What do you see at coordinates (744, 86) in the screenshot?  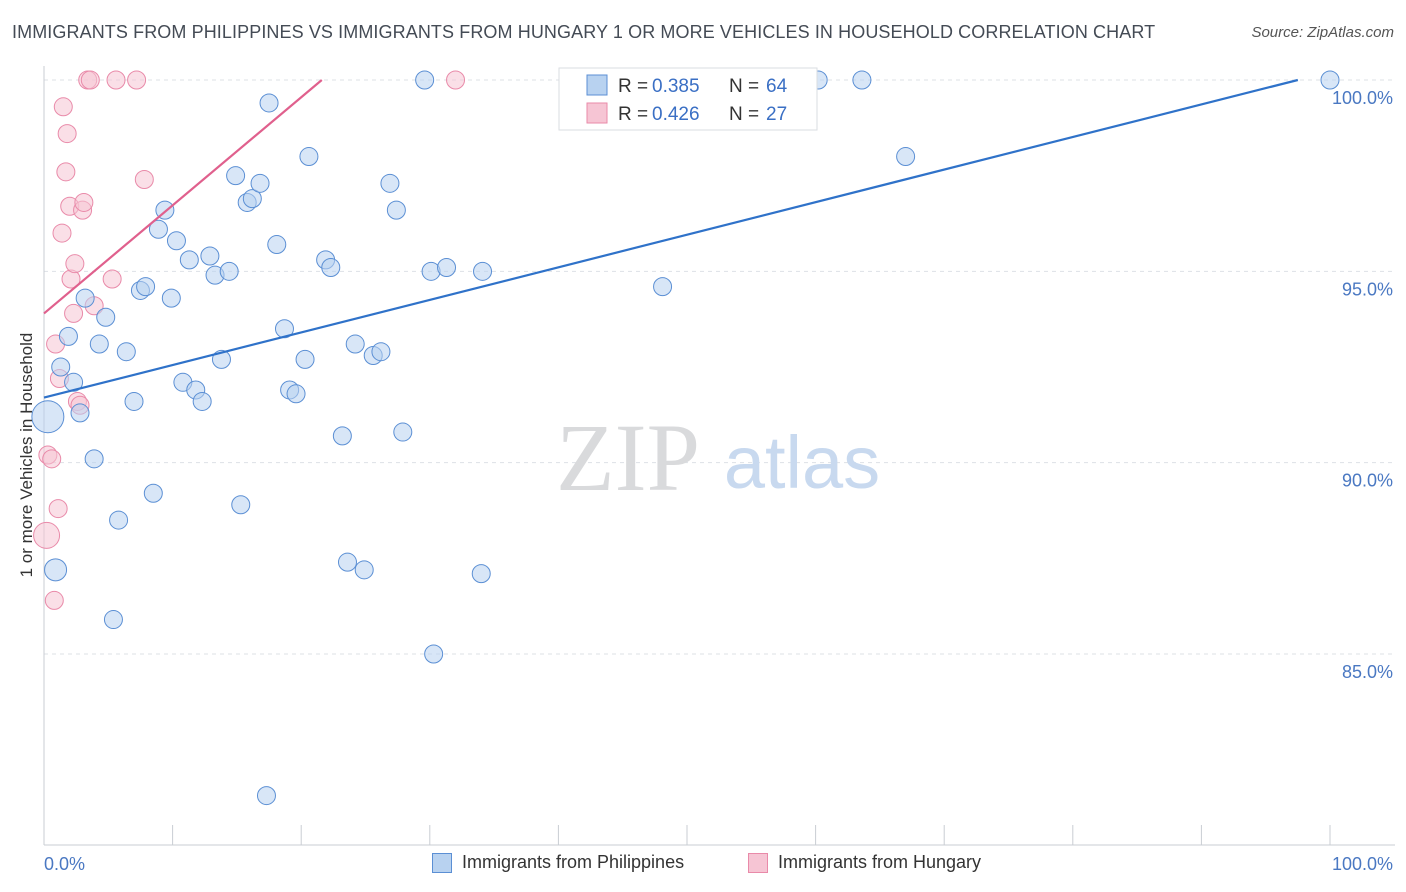 I see `legend-philippines-n-label: N =` at bounding box center [744, 86].